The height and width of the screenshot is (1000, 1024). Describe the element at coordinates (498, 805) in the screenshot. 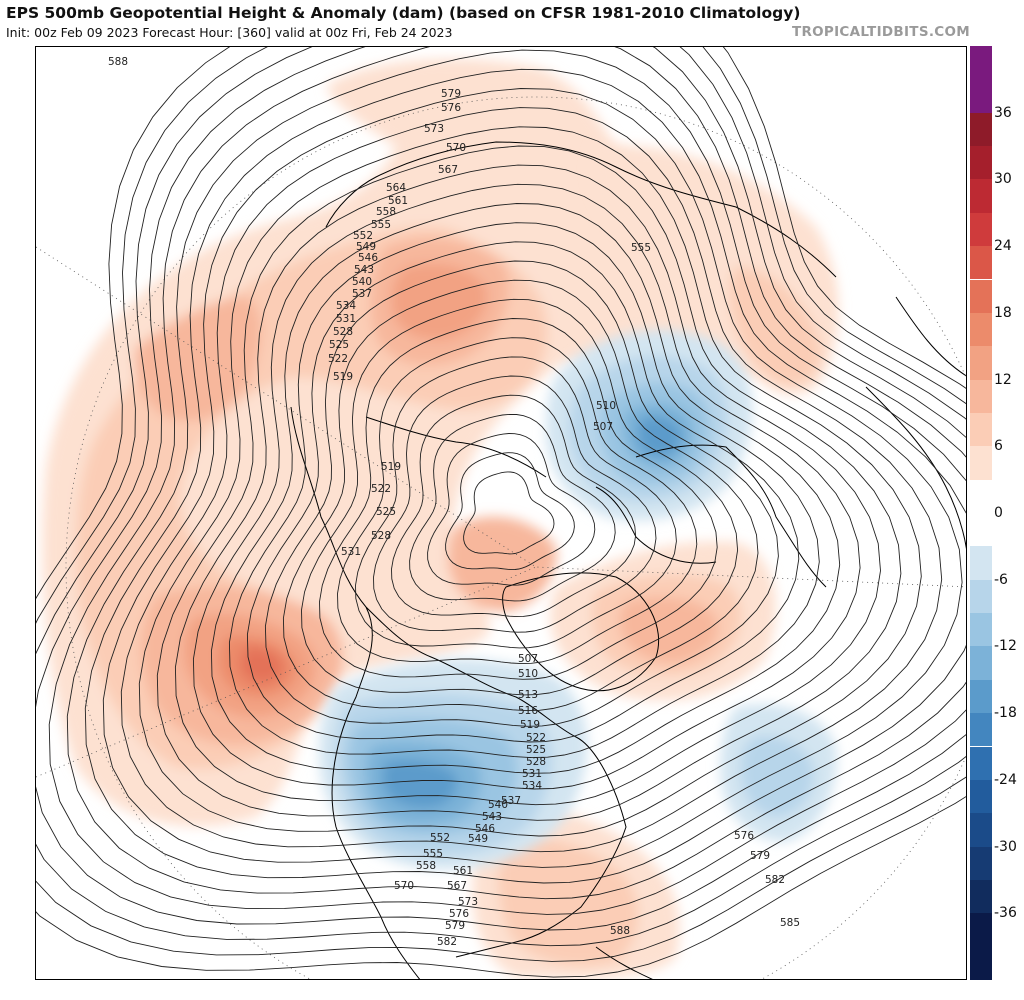

I see `contour-label: 540` at that location.